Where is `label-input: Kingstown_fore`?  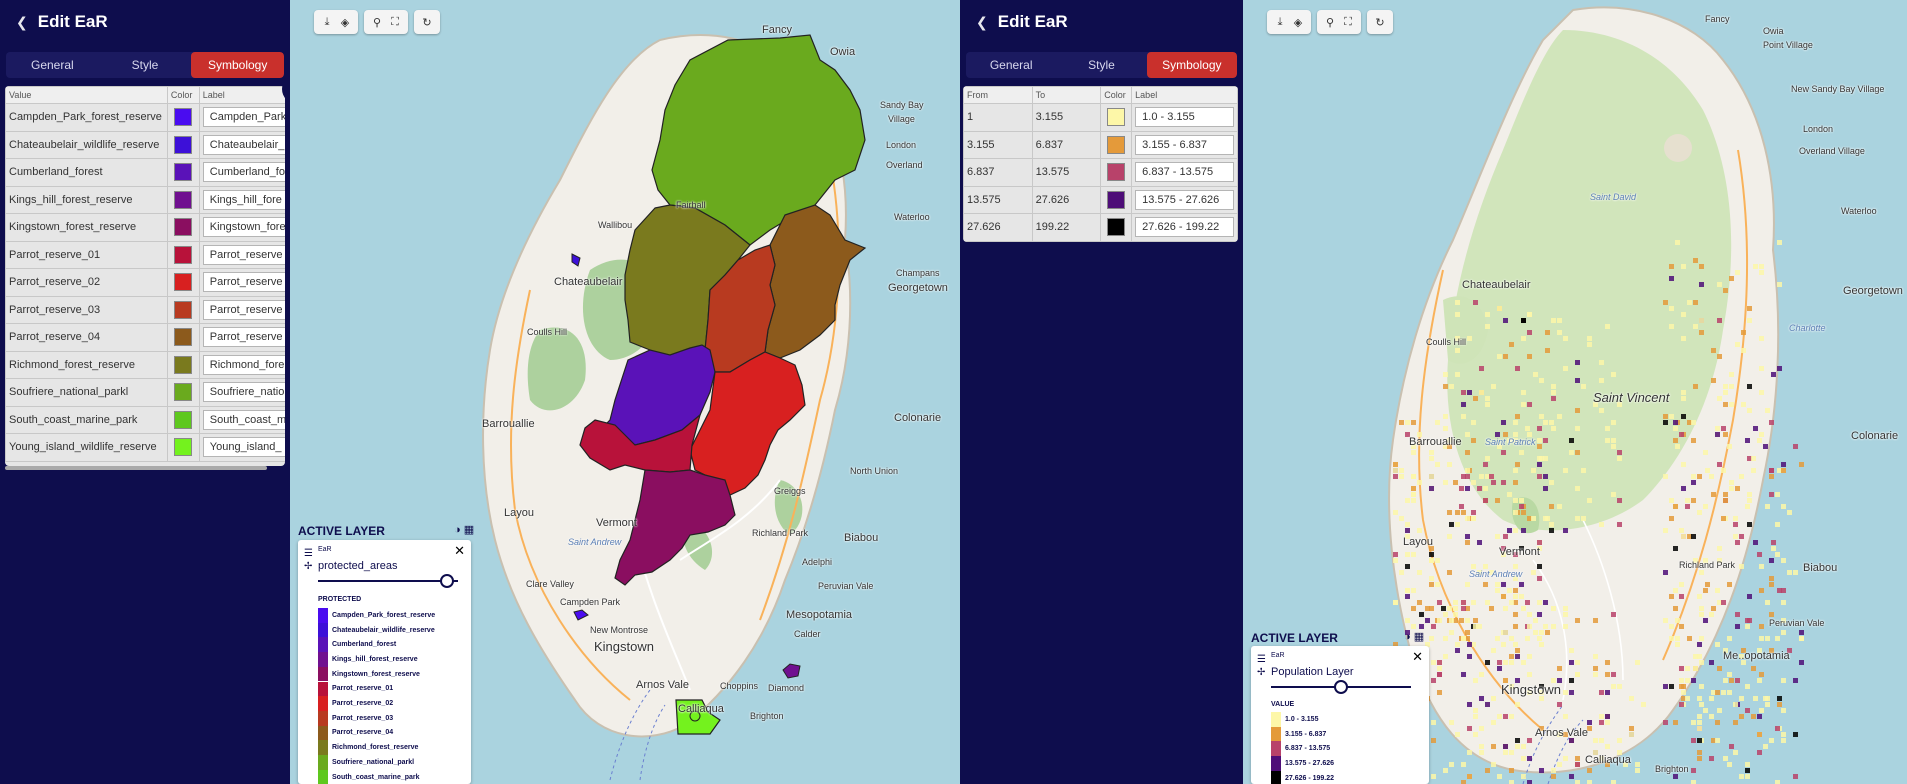
label-input: Kingstown_fore is located at coordinates (243, 227).